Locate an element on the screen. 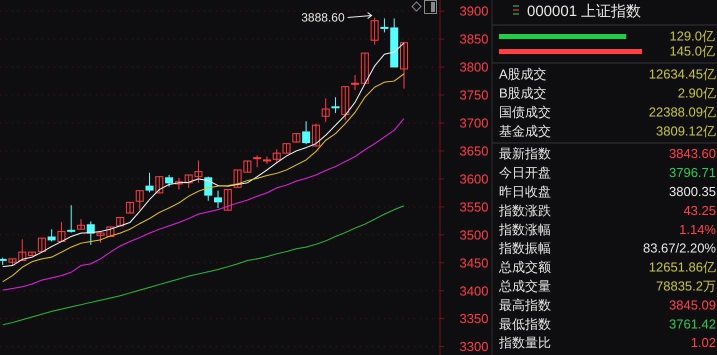 Image resolution: width=717 pixels, height=355 pixels. category-label: 总成交量 is located at coordinates (524, 286).